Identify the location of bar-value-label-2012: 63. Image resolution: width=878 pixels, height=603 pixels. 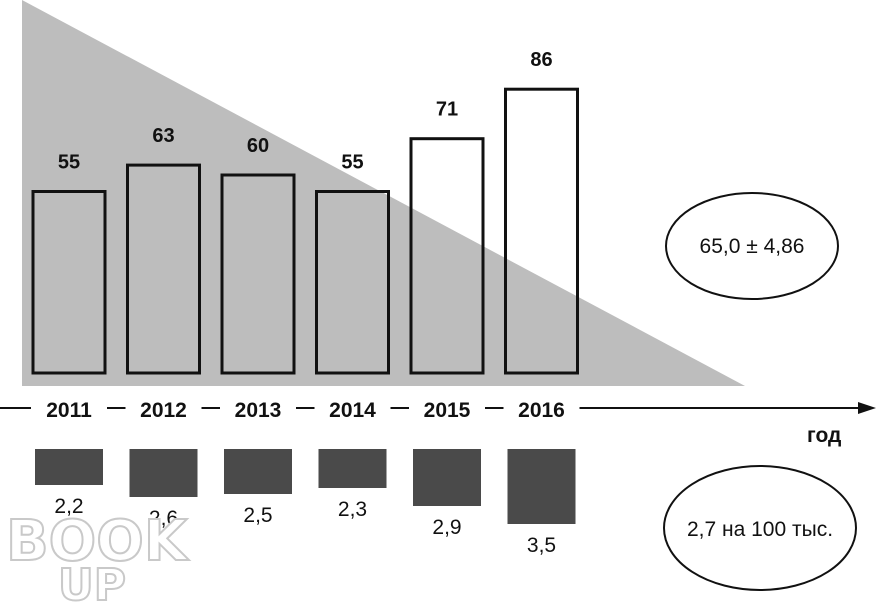
(163, 136).